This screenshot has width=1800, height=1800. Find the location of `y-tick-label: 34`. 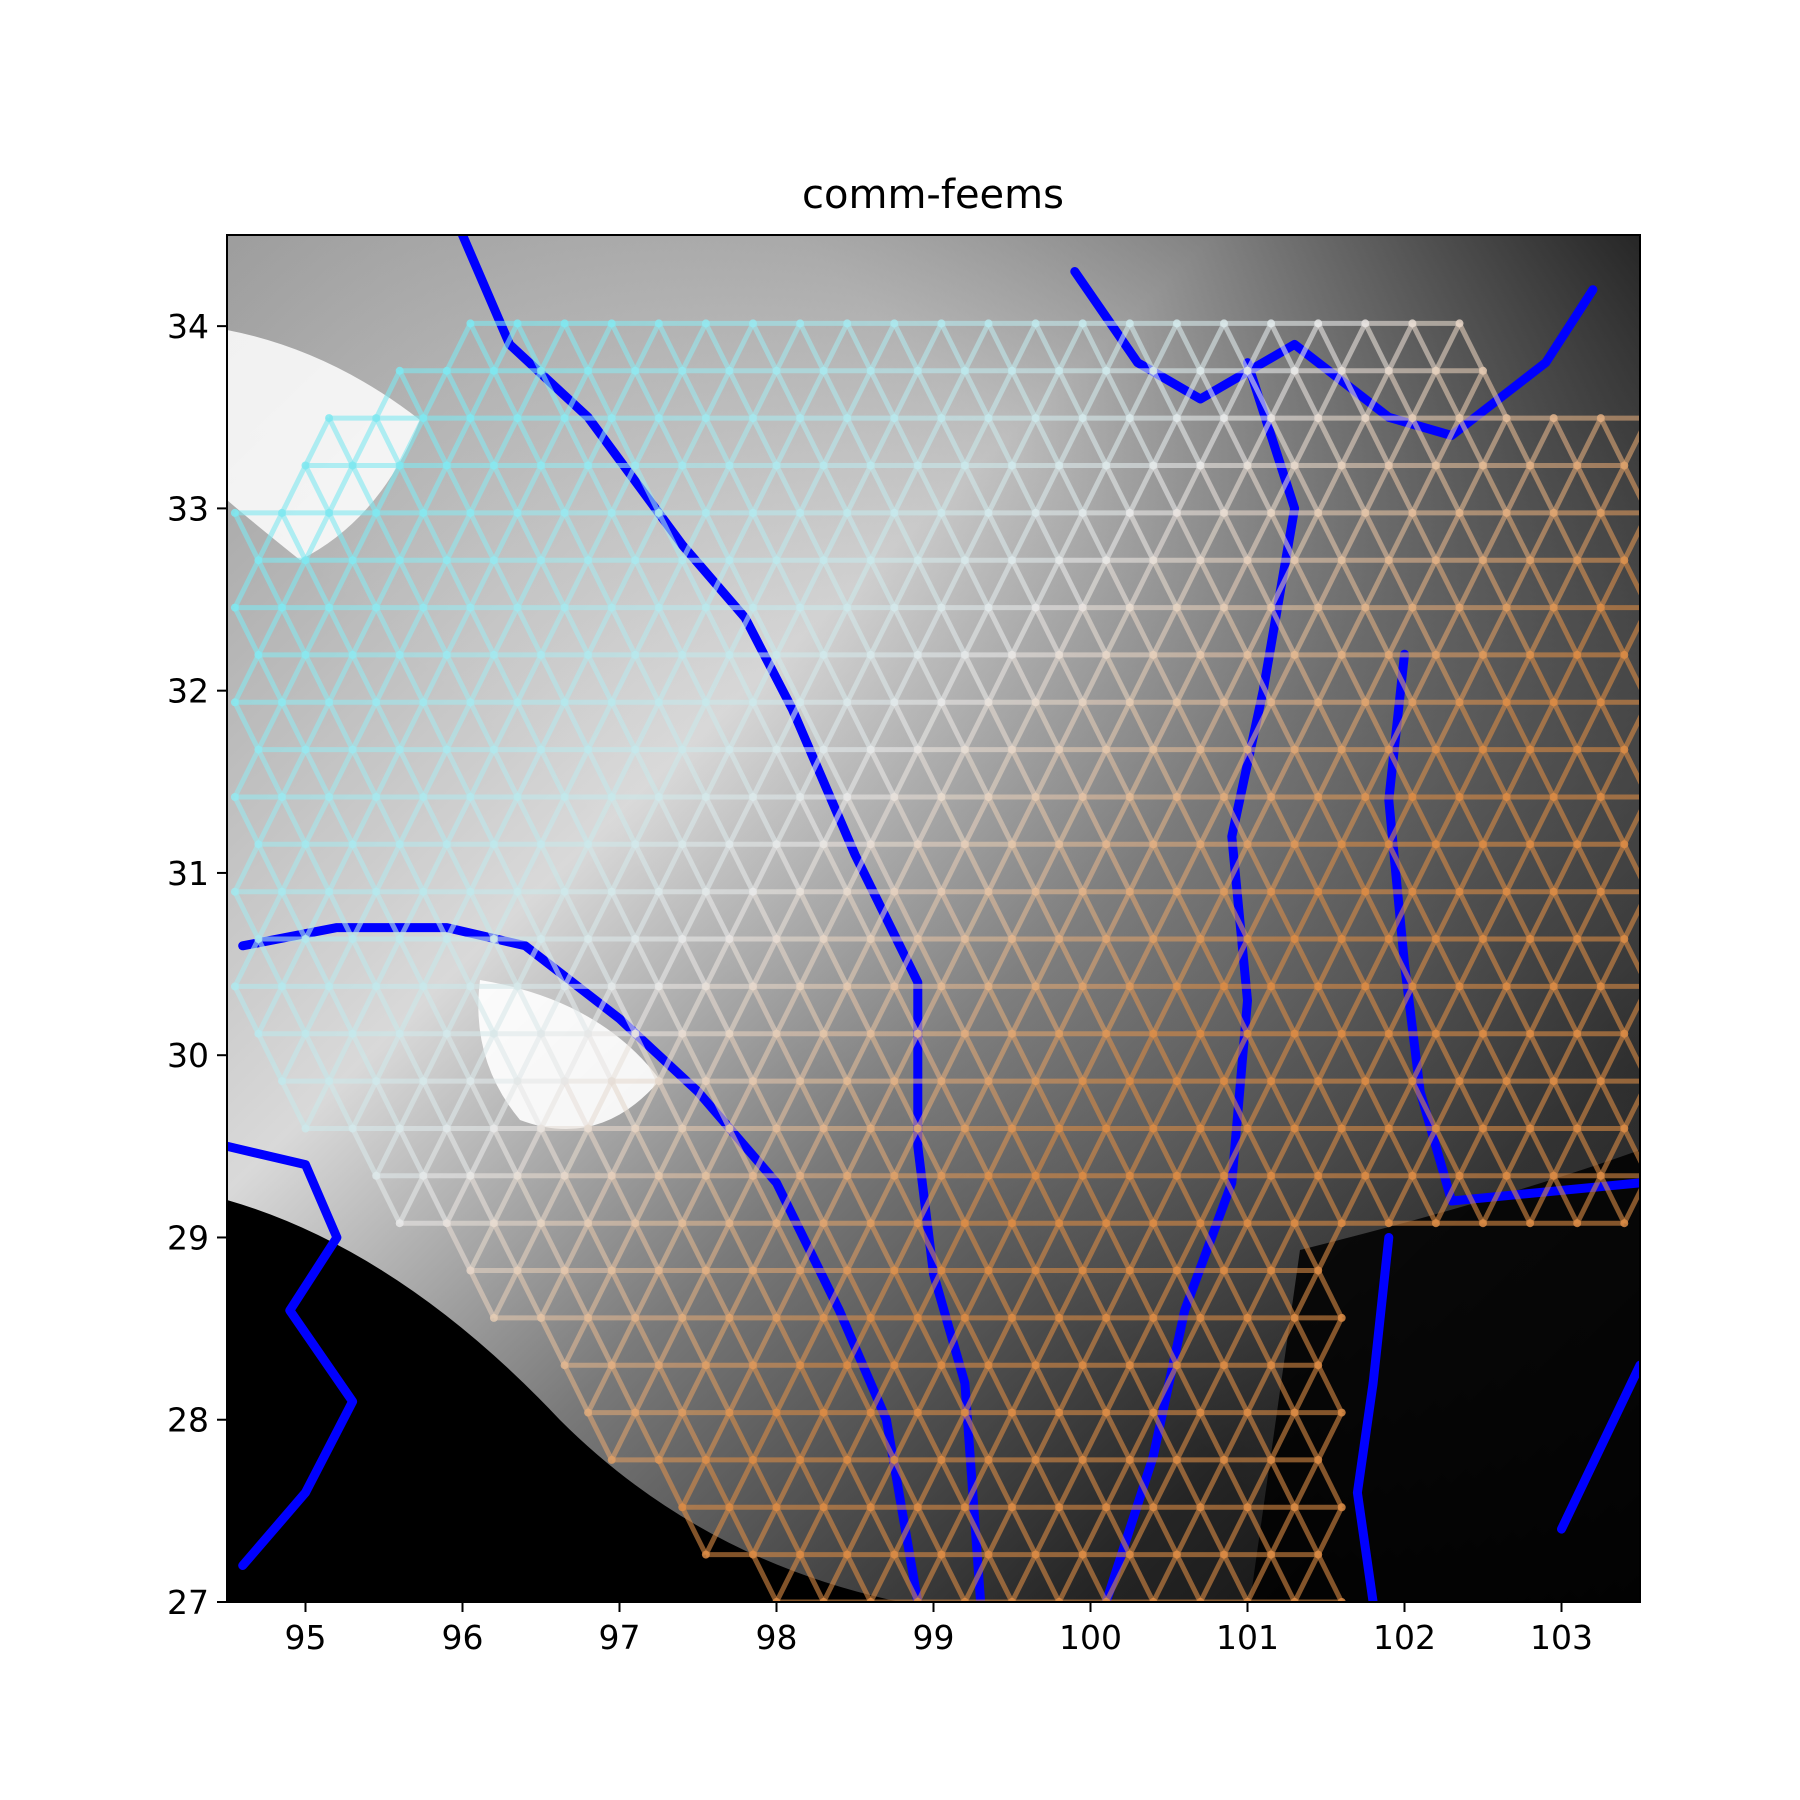

y-tick-label: 34 is located at coordinates (188, 326).